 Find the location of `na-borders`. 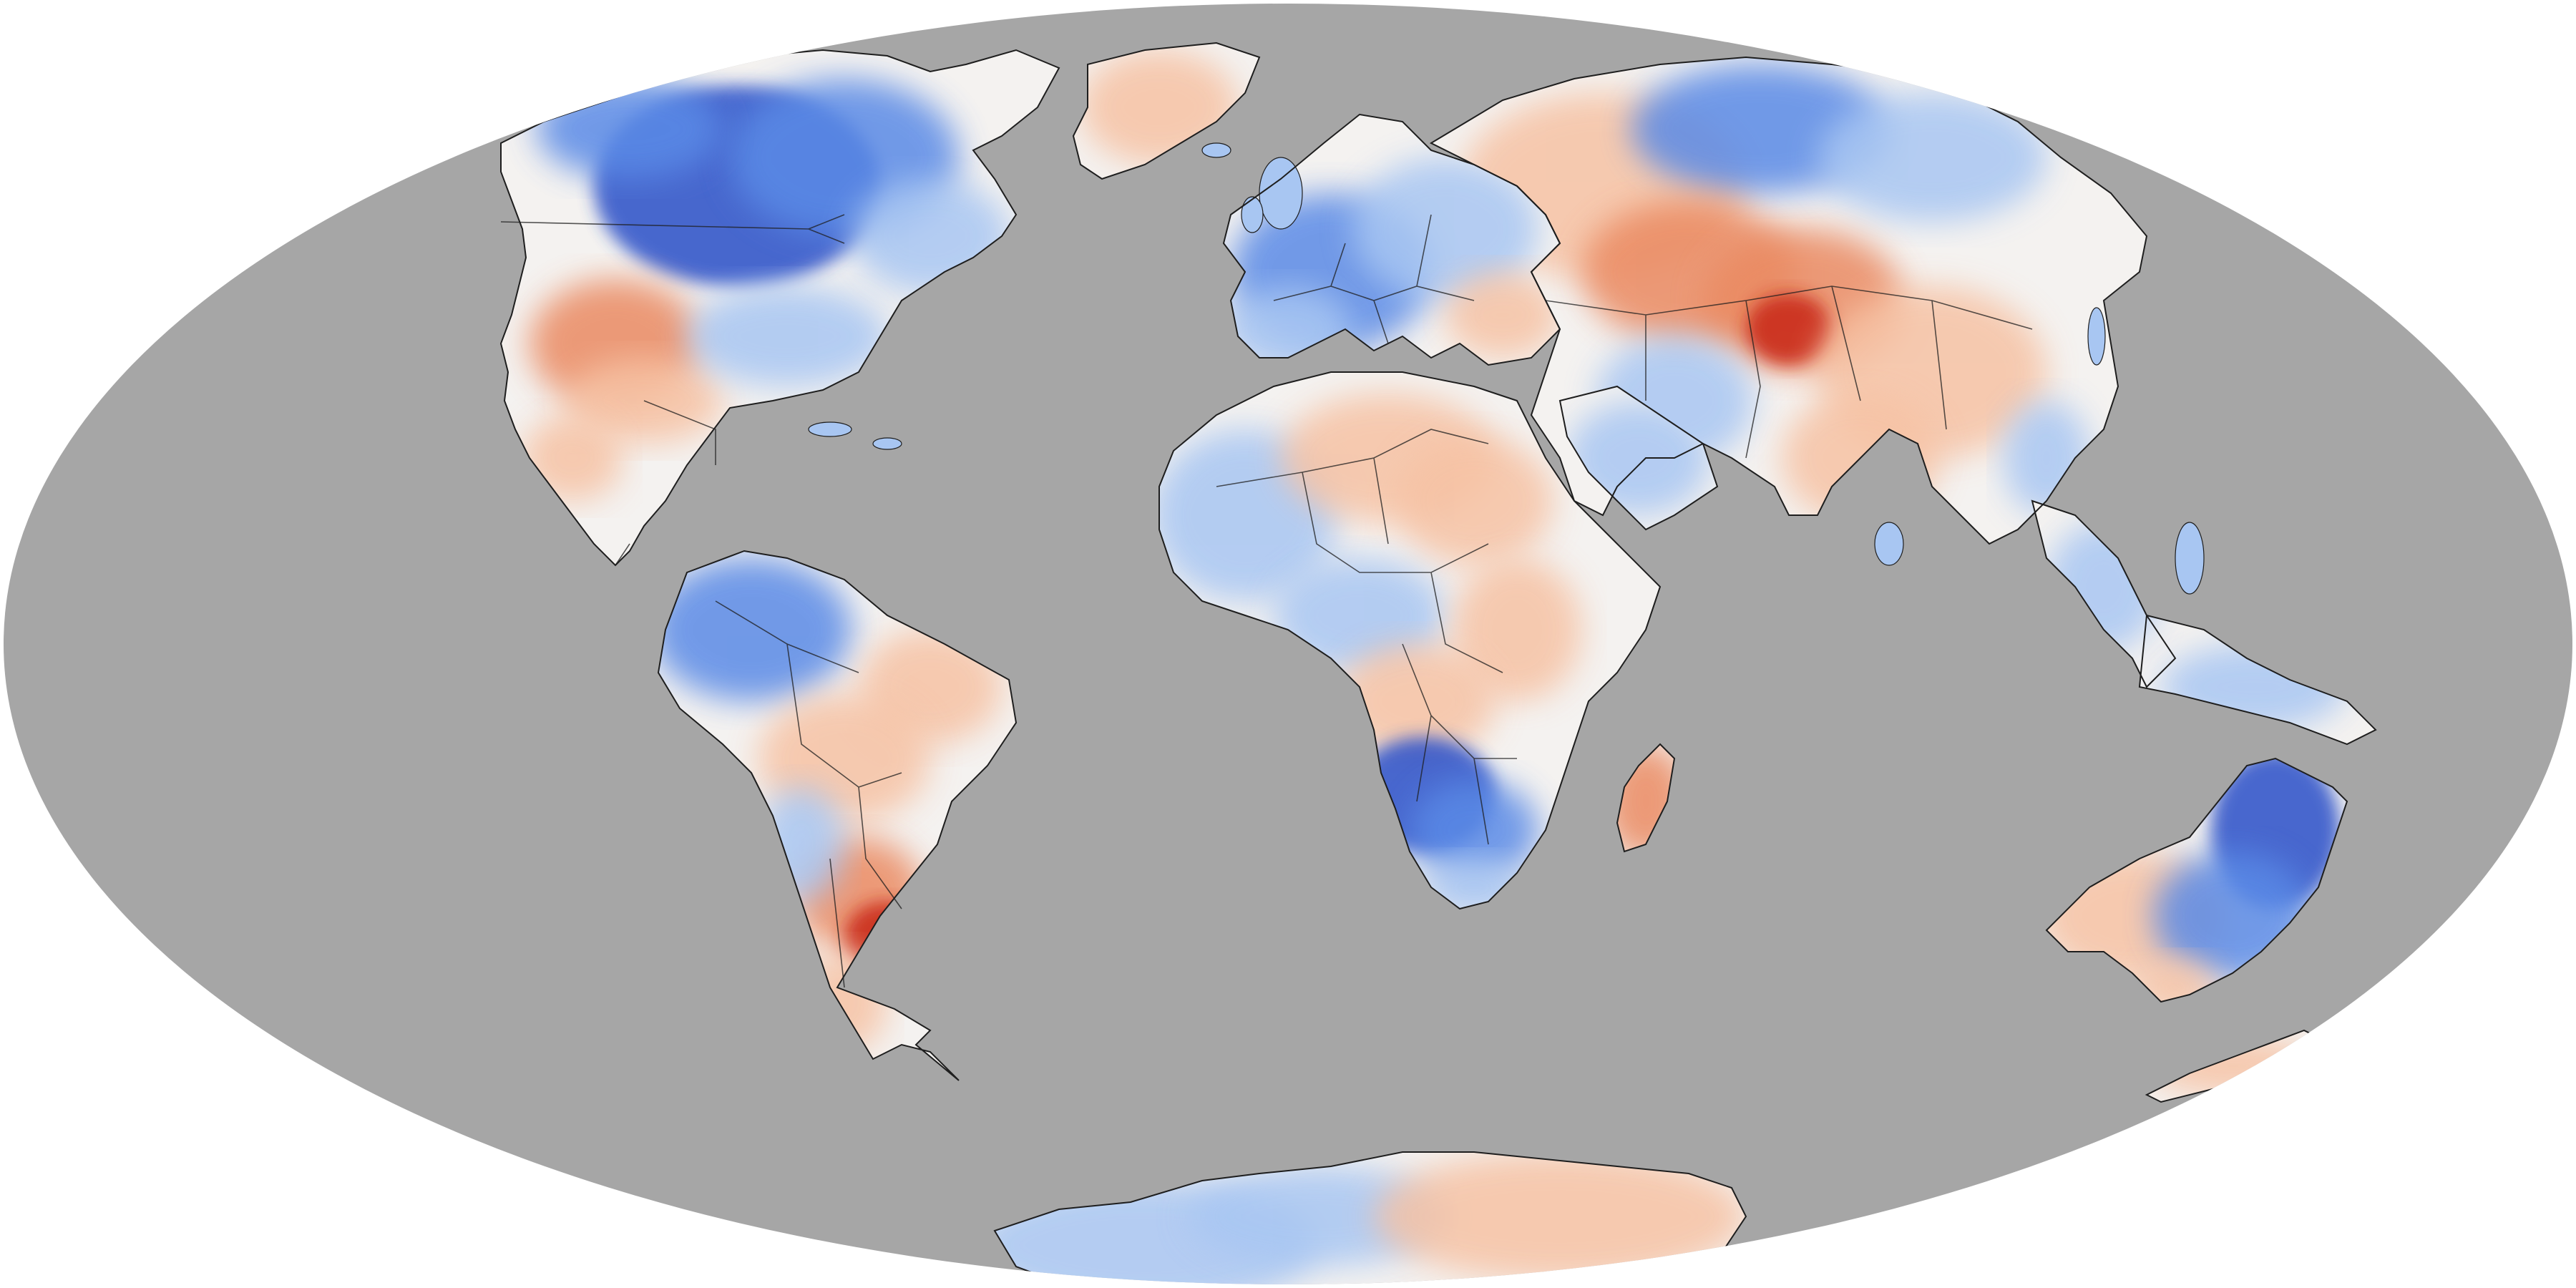

na-borders is located at coordinates (672, 390).